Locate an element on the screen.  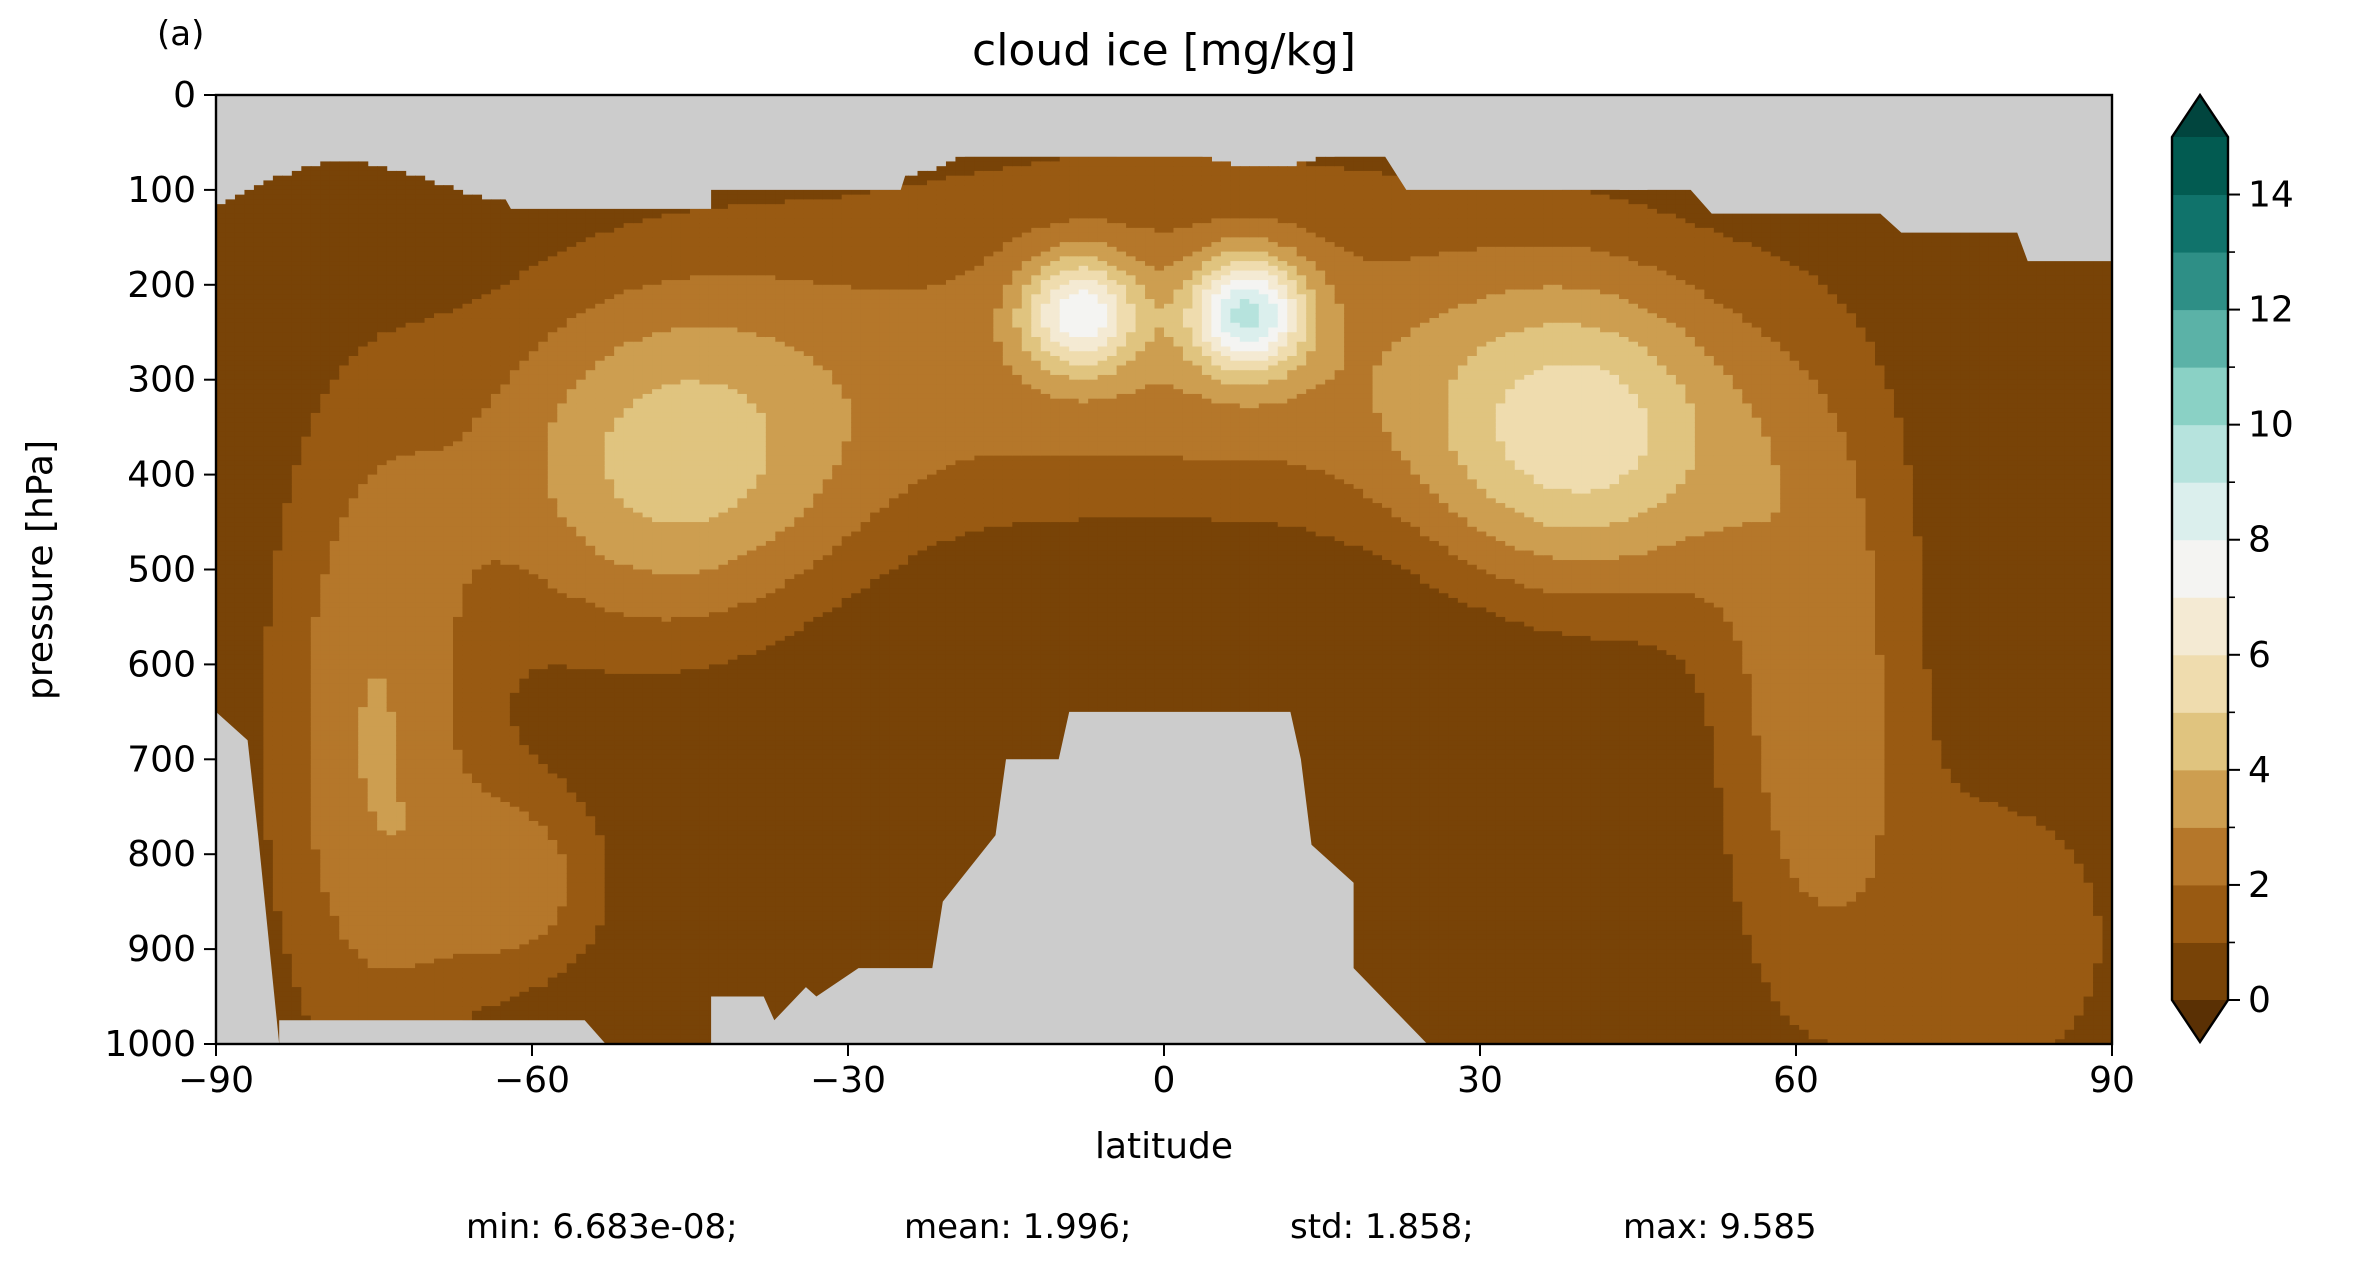
y-tick-label: 800 is located at coordinates (161, 854).